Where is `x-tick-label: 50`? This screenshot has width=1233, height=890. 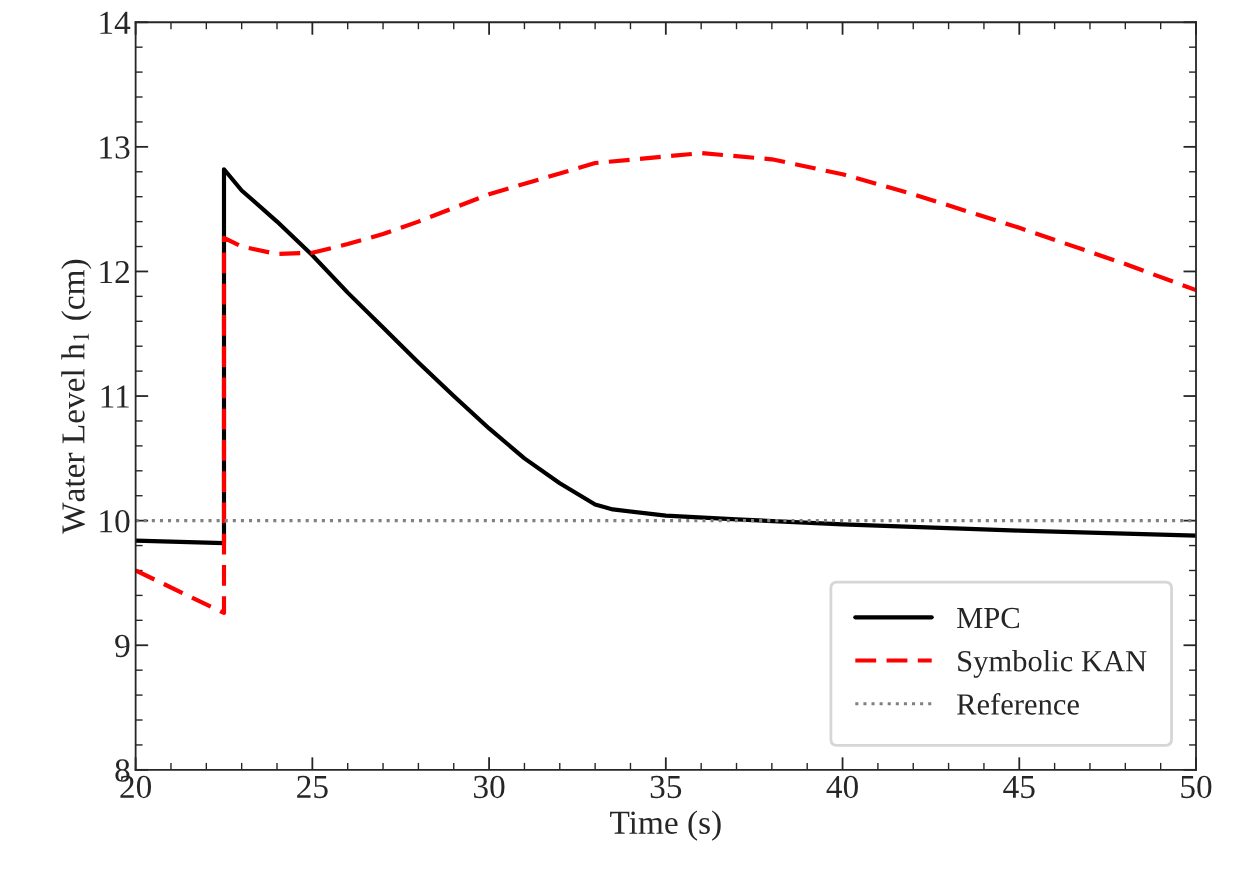
x-tick-label: 50 is located at coordinates (1196, 787).